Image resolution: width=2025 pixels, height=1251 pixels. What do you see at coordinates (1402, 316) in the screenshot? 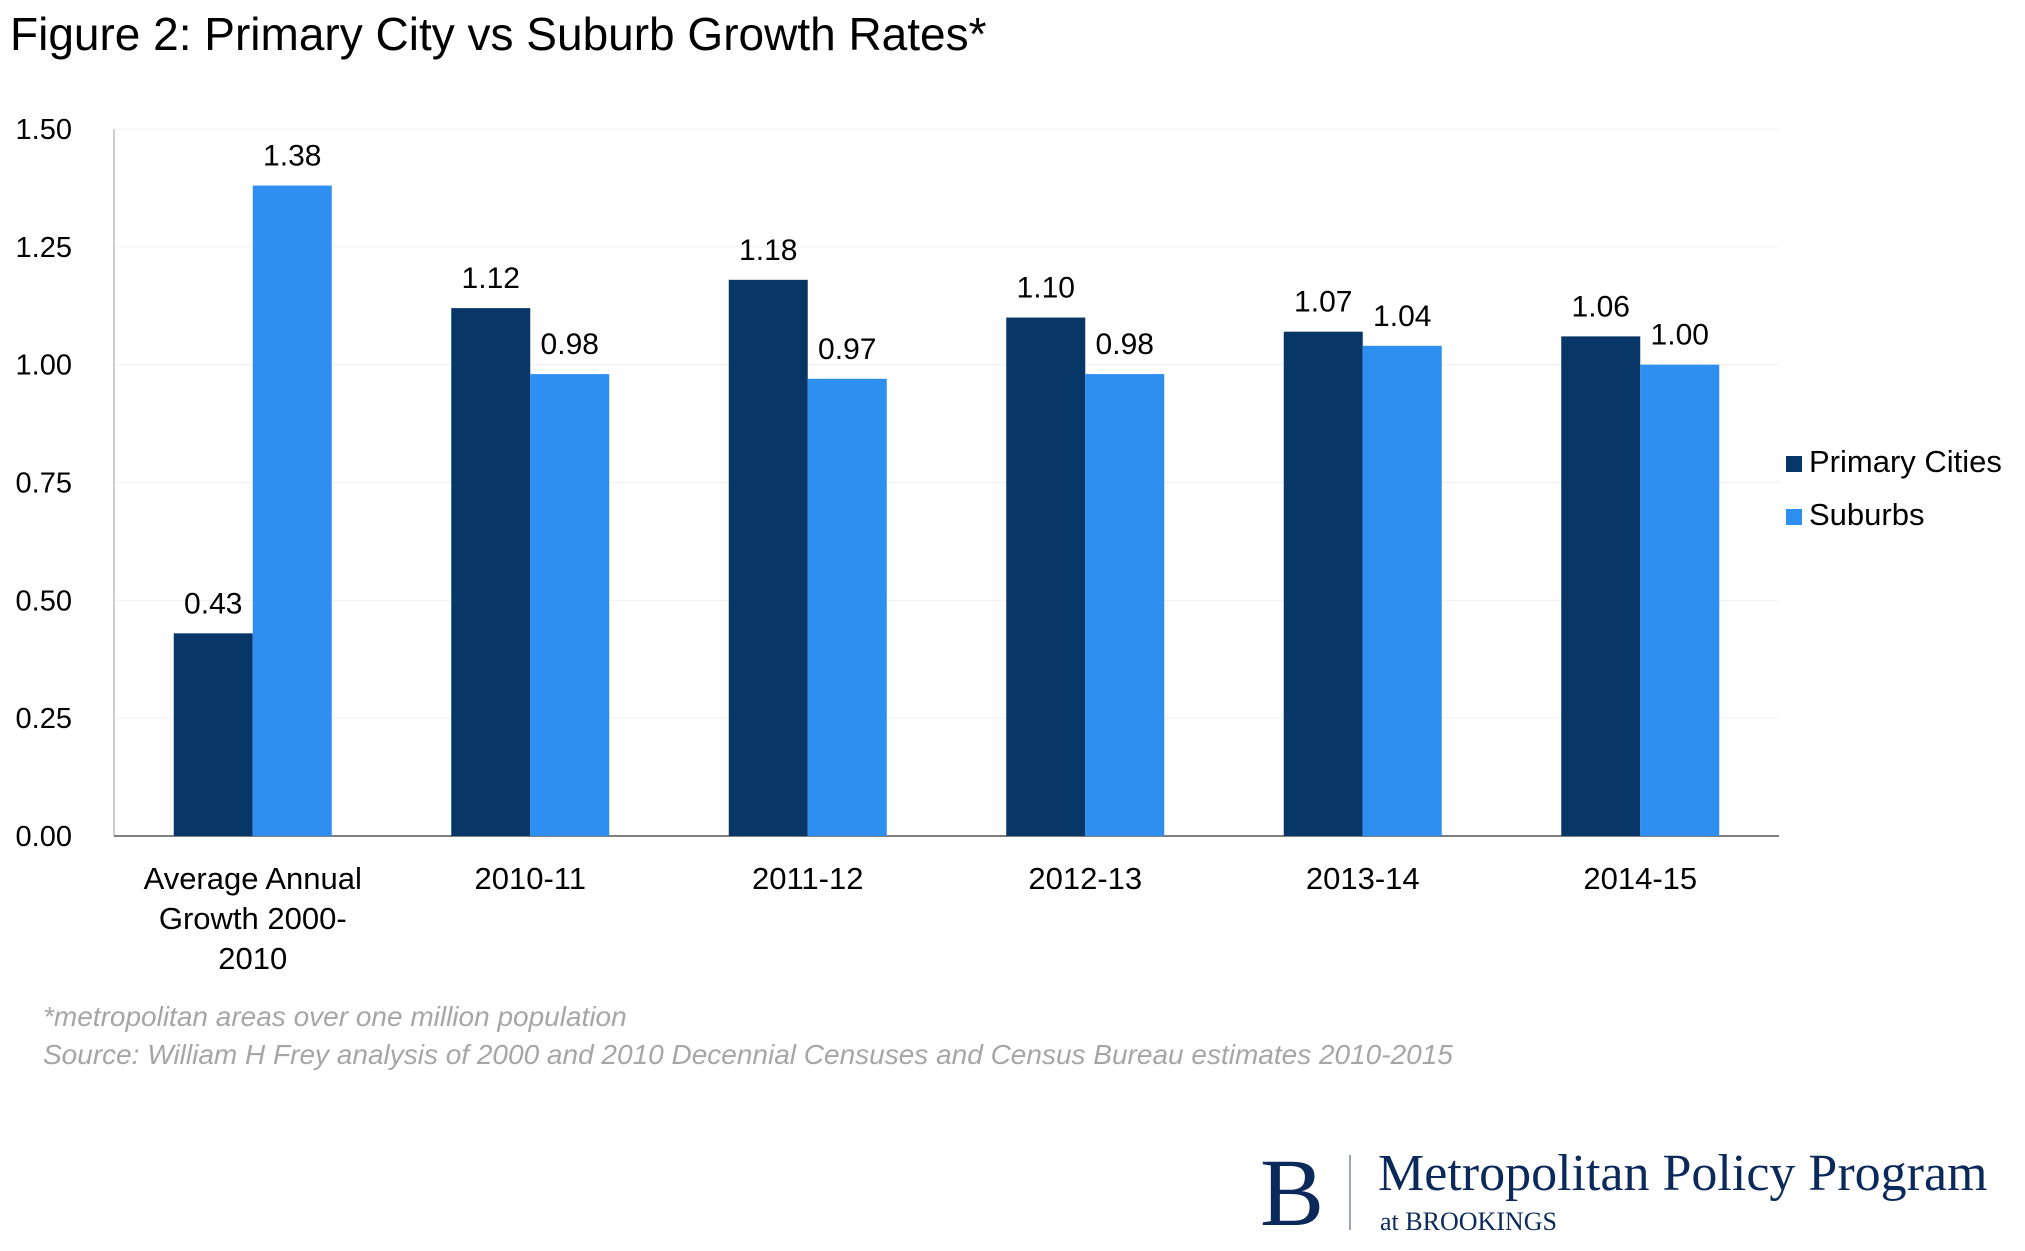
I see `data-label: 1.04` at bounding box center [1402, 316].